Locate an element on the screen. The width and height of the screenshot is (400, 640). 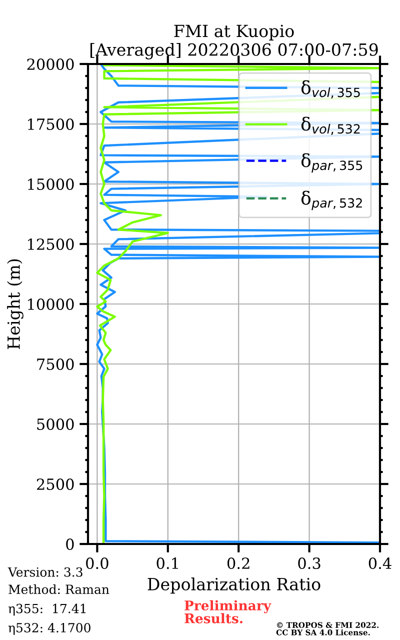
x-tick-label: 0.3 is located at coordinates (309, 563).